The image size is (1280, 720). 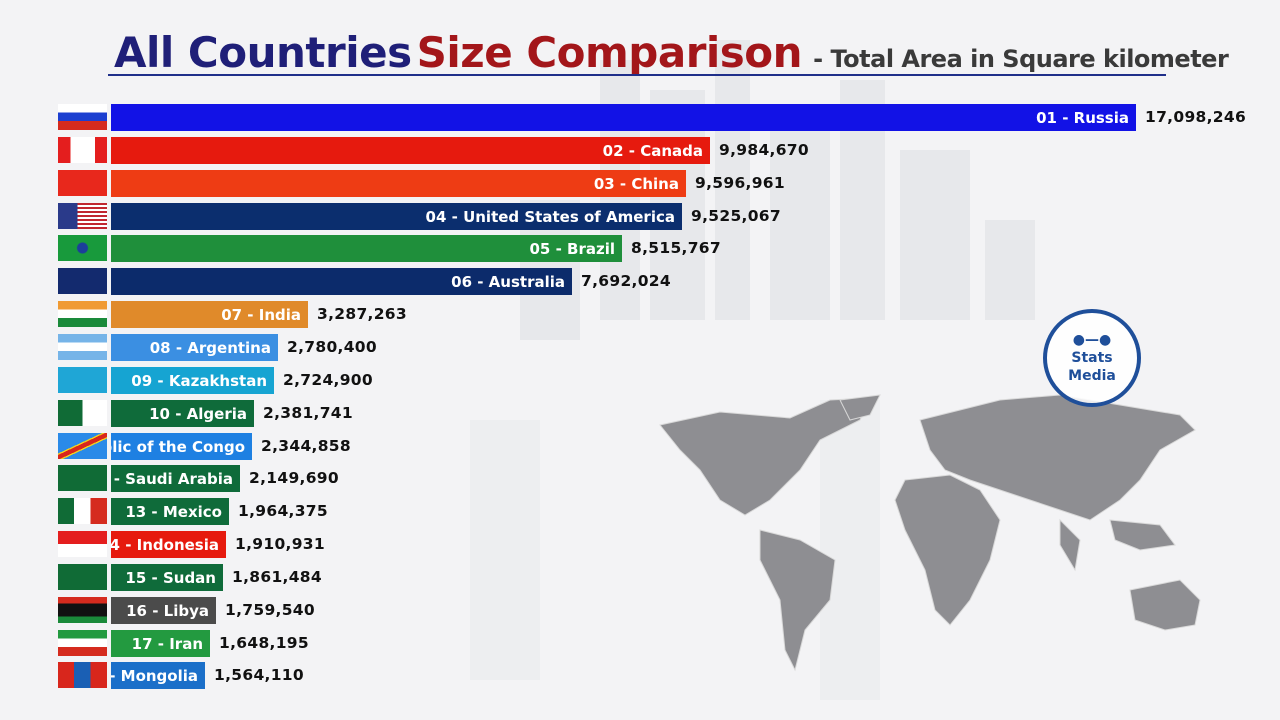 I want to click on bar: 06 - Australia, so click(x=341, y=281).